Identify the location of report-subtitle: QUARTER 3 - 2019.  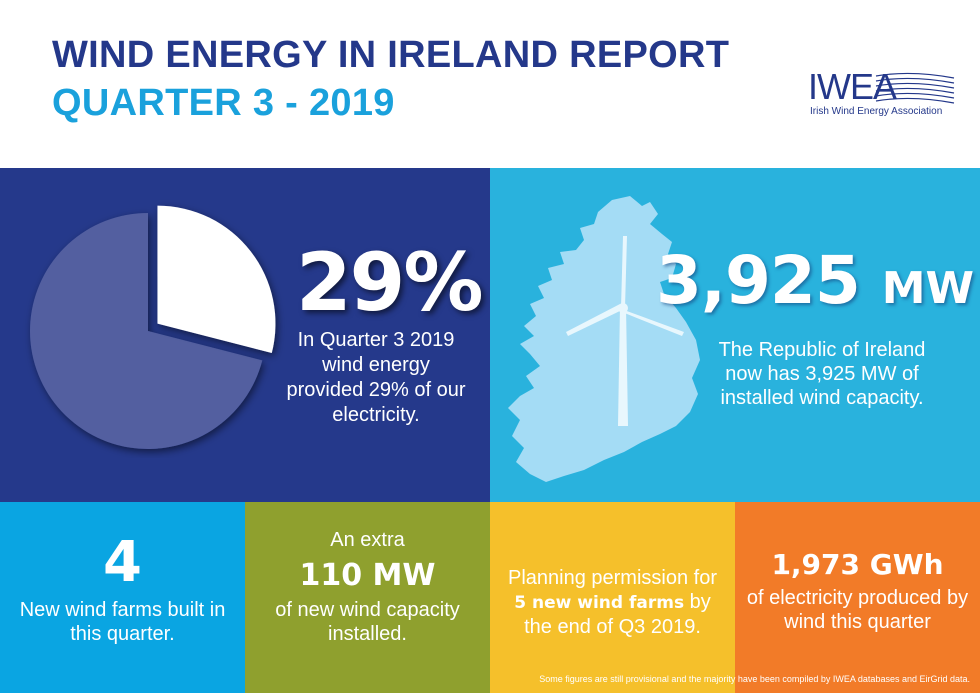
(223, 103).